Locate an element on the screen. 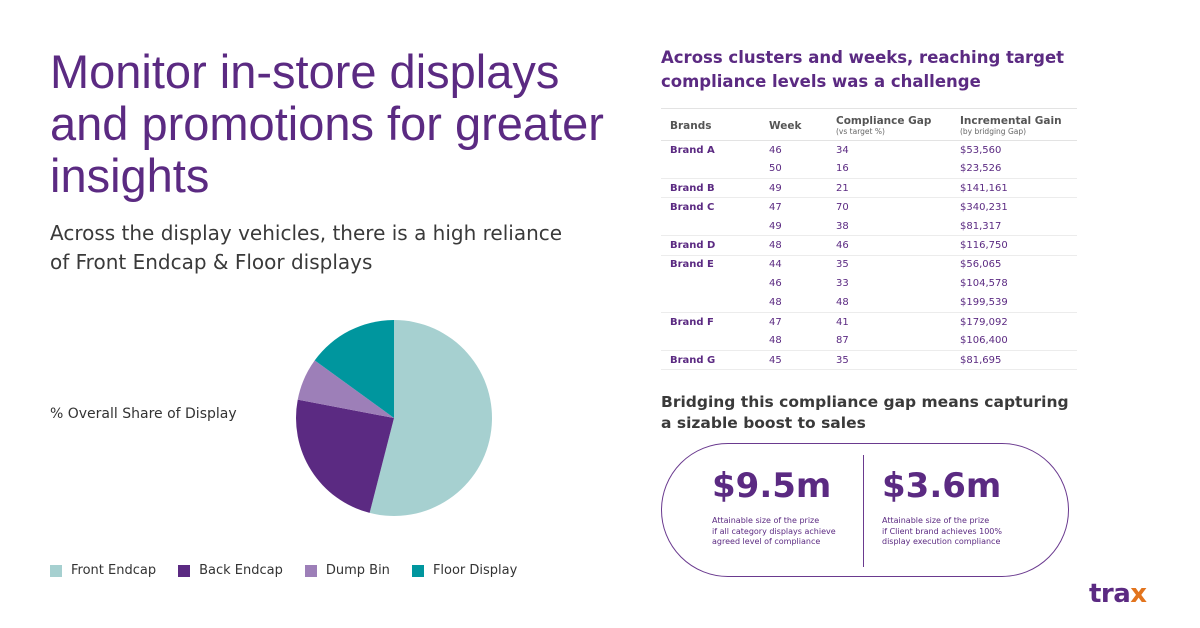 Image resolution: width=1200 pixels, height=628 pixels. table-row: Brand D 48 46 $116,750 is located at coordinates (869, 245).